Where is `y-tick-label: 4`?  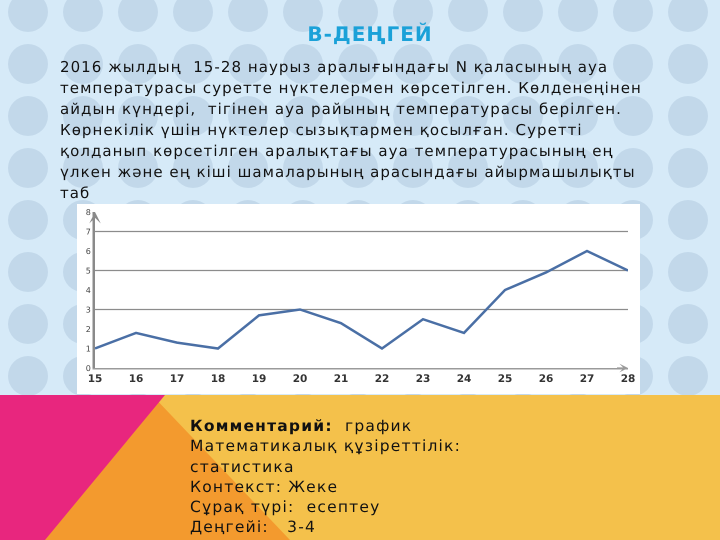 y-tick-label: 4 is located at coordinates (88, 290).